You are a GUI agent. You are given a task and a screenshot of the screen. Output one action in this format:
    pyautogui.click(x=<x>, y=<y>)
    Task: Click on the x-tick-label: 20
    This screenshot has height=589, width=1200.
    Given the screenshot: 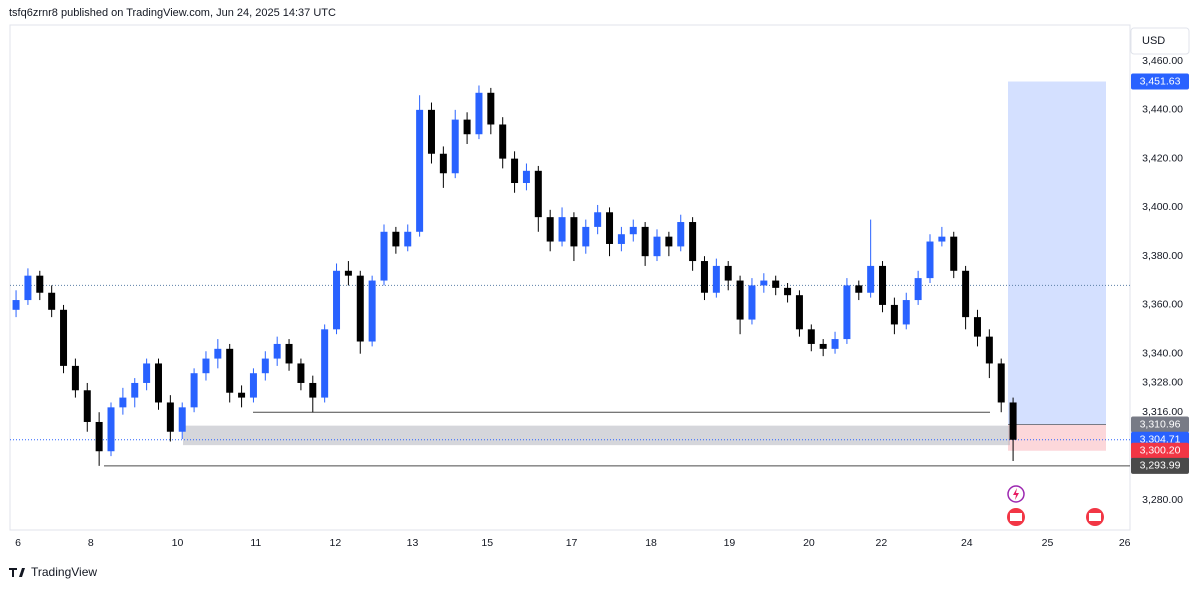 What is the action you would take?
    pyautogui.click(x=809, y=543)
    